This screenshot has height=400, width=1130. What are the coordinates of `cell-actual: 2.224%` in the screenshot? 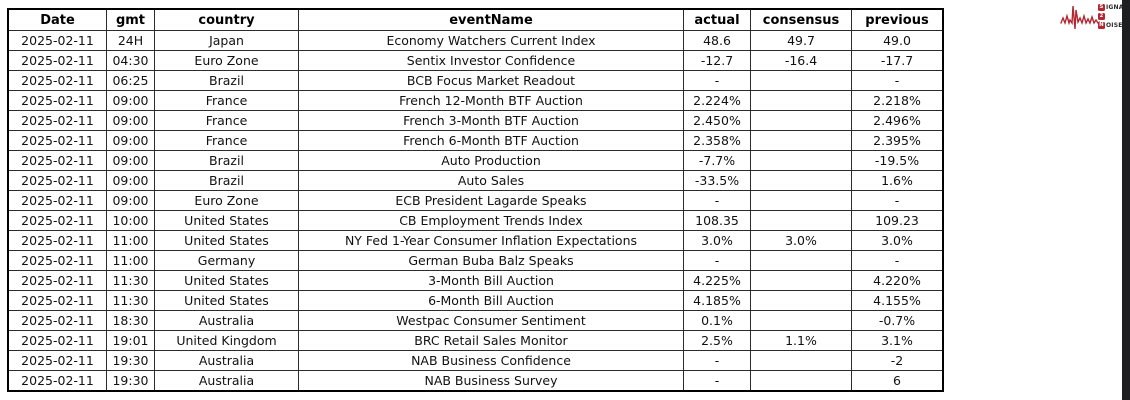 It's located at (717, 100).